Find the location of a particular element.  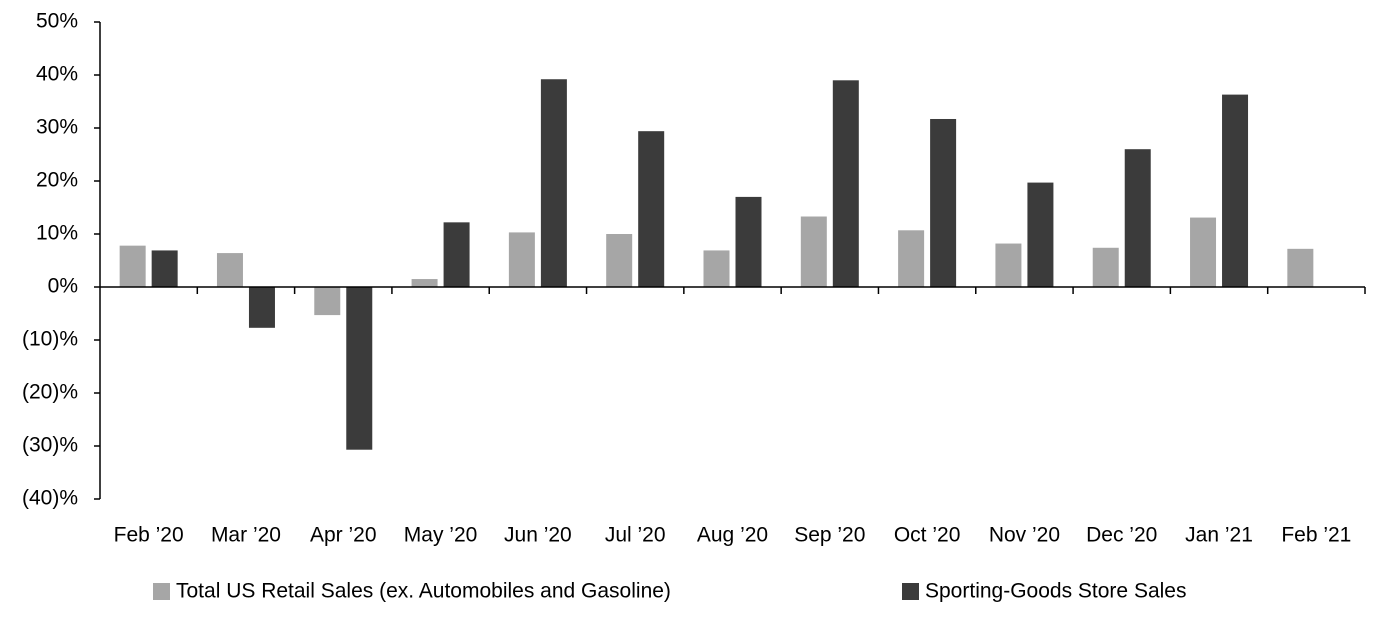

x-tick-label: May ’20 is located at coordinates (441, 535).